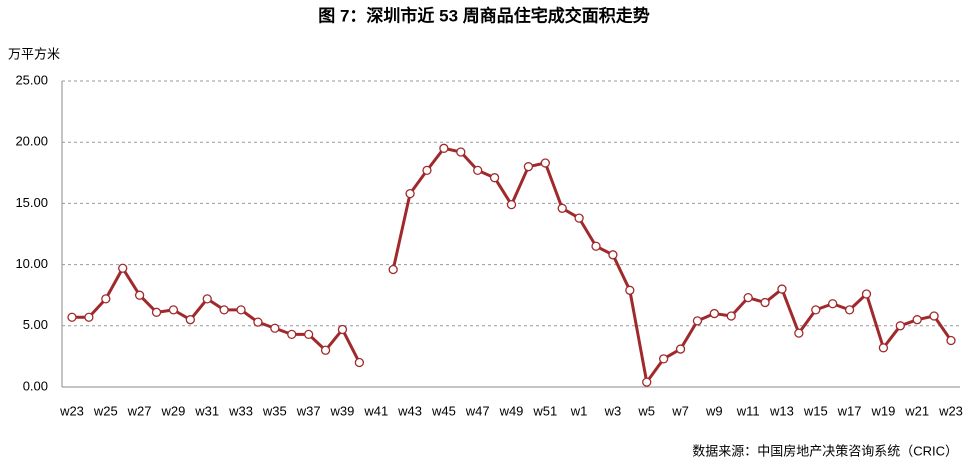  I want to click on source-note: 数据来源：中国房地产决策咨询系统（CRIC）, so click(825, 450).